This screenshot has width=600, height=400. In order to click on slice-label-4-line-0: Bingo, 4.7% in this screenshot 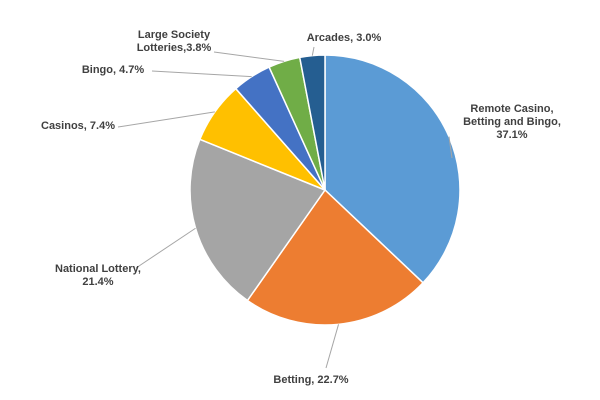, I will do `click(113, 70)`.